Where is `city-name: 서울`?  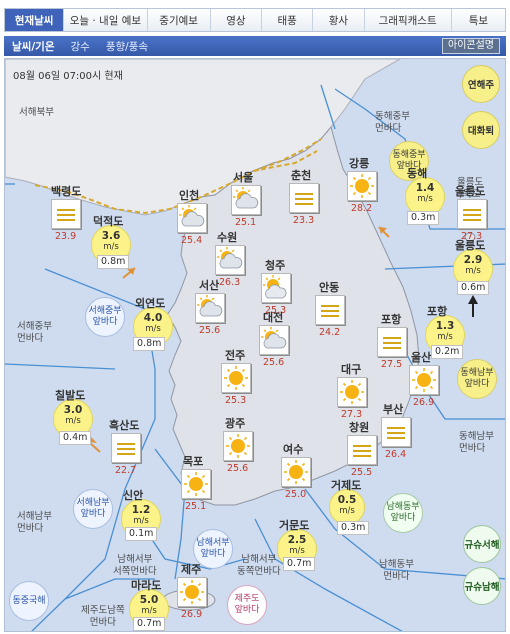 city-name: 서울 is located at coordinates (243, 177).